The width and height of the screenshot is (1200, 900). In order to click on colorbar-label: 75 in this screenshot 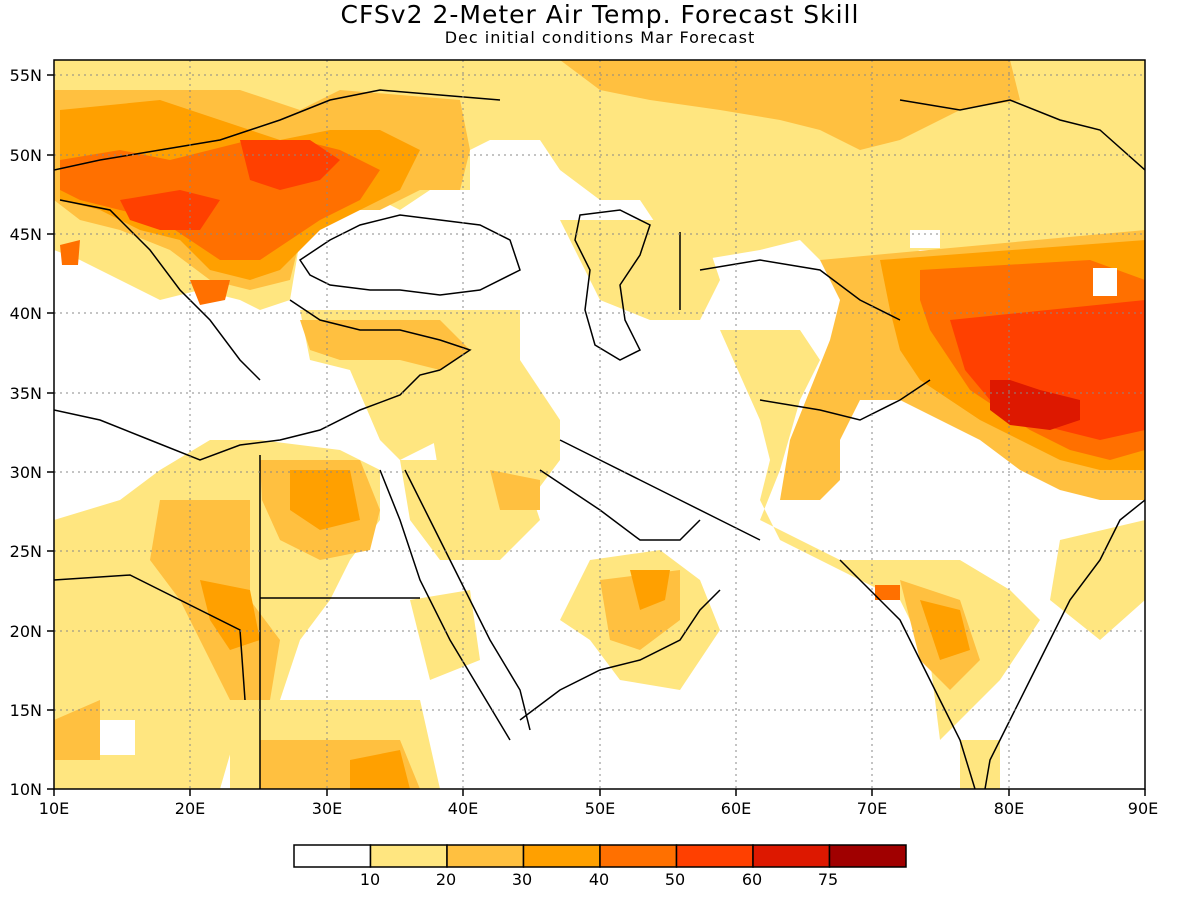, I will do `click(828, 879)`.